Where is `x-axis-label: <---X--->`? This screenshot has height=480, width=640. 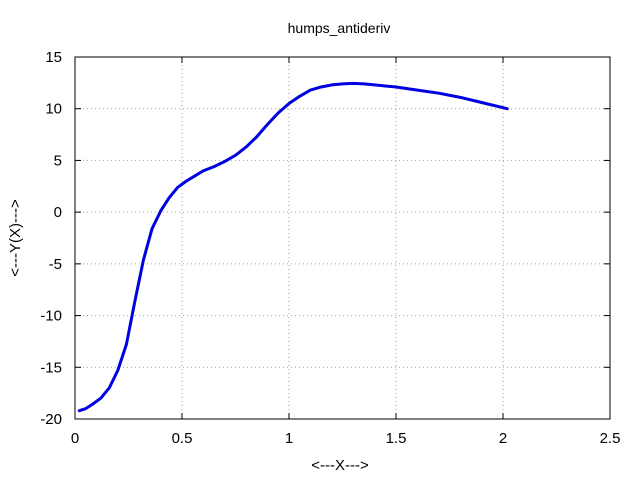 x-axis-label: <---X---> is located at coordinates (340, 465).